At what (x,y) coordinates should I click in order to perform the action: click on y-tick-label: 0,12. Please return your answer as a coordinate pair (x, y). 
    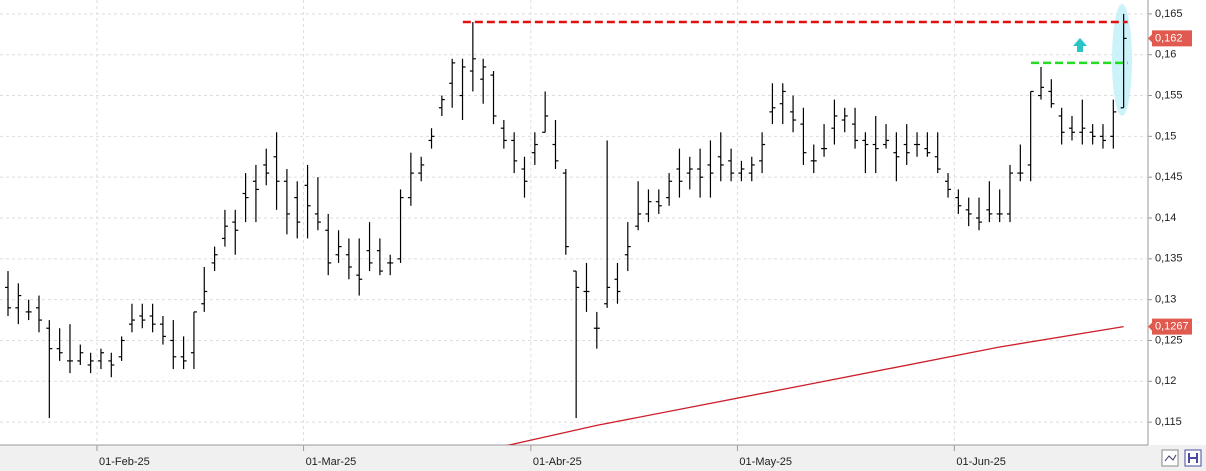
    Looking at the image, I should click on (1165, 381).